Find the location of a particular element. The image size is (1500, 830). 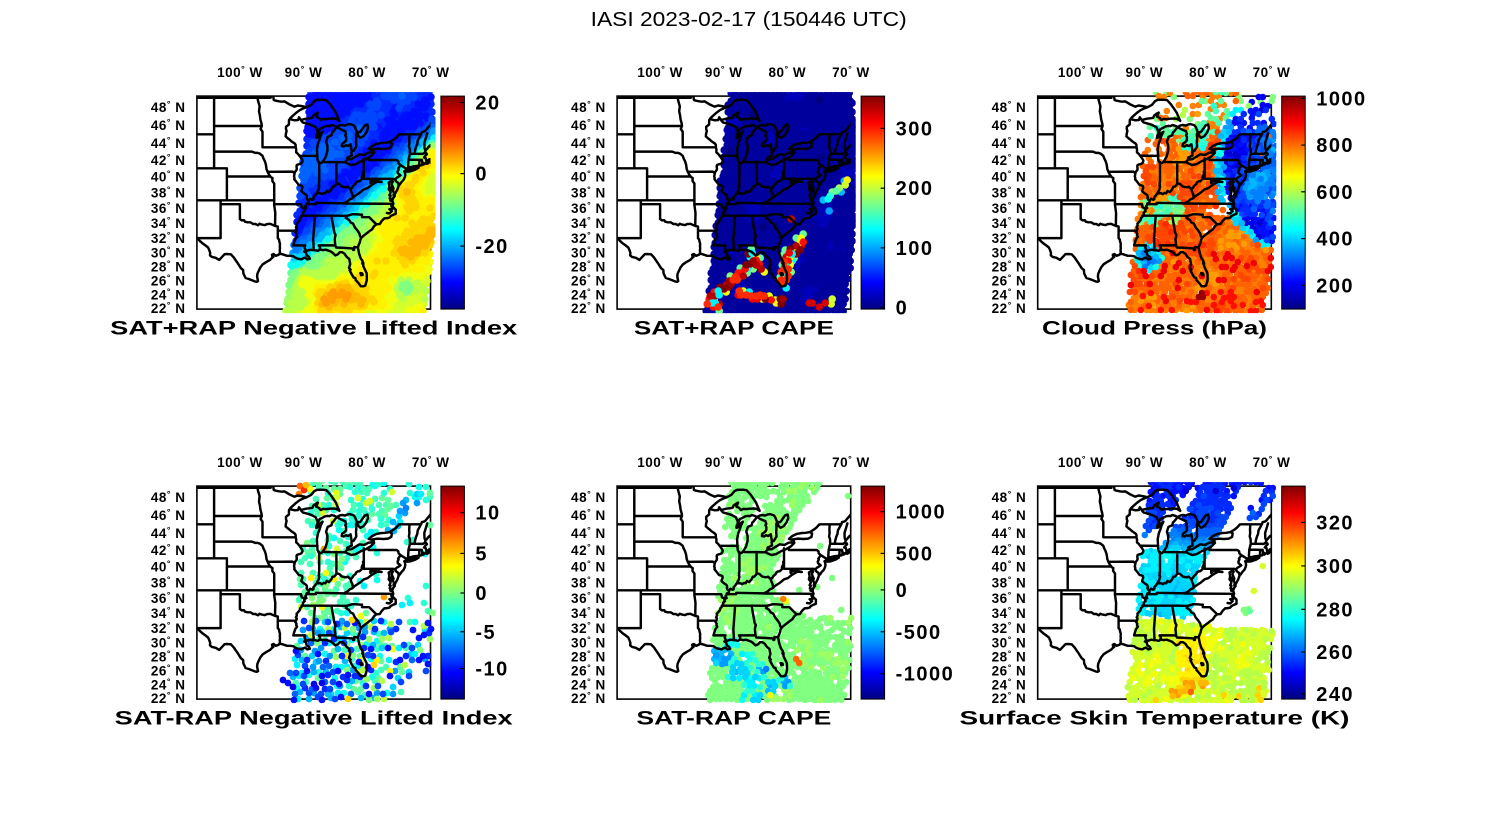

svg-text: 400 is located at coordinates (1335, 240).